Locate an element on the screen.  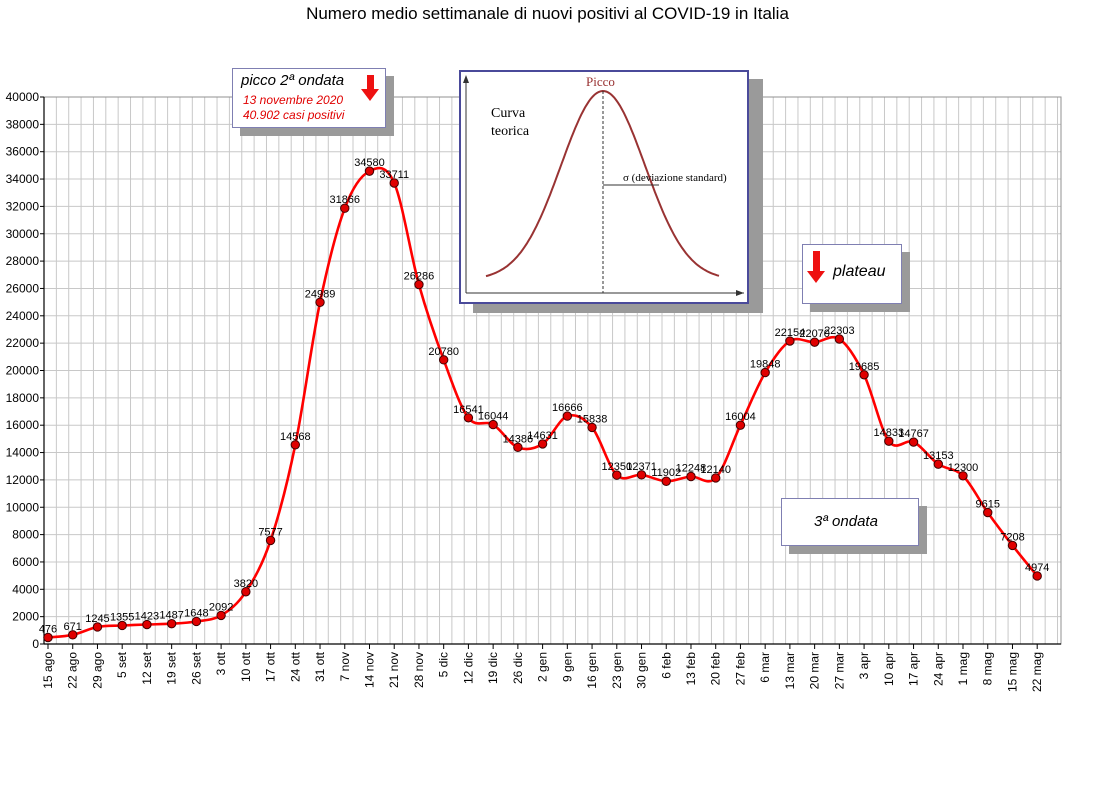
peak-annotation-title: picco 2ª ondata is located at coordinates (293, 80).